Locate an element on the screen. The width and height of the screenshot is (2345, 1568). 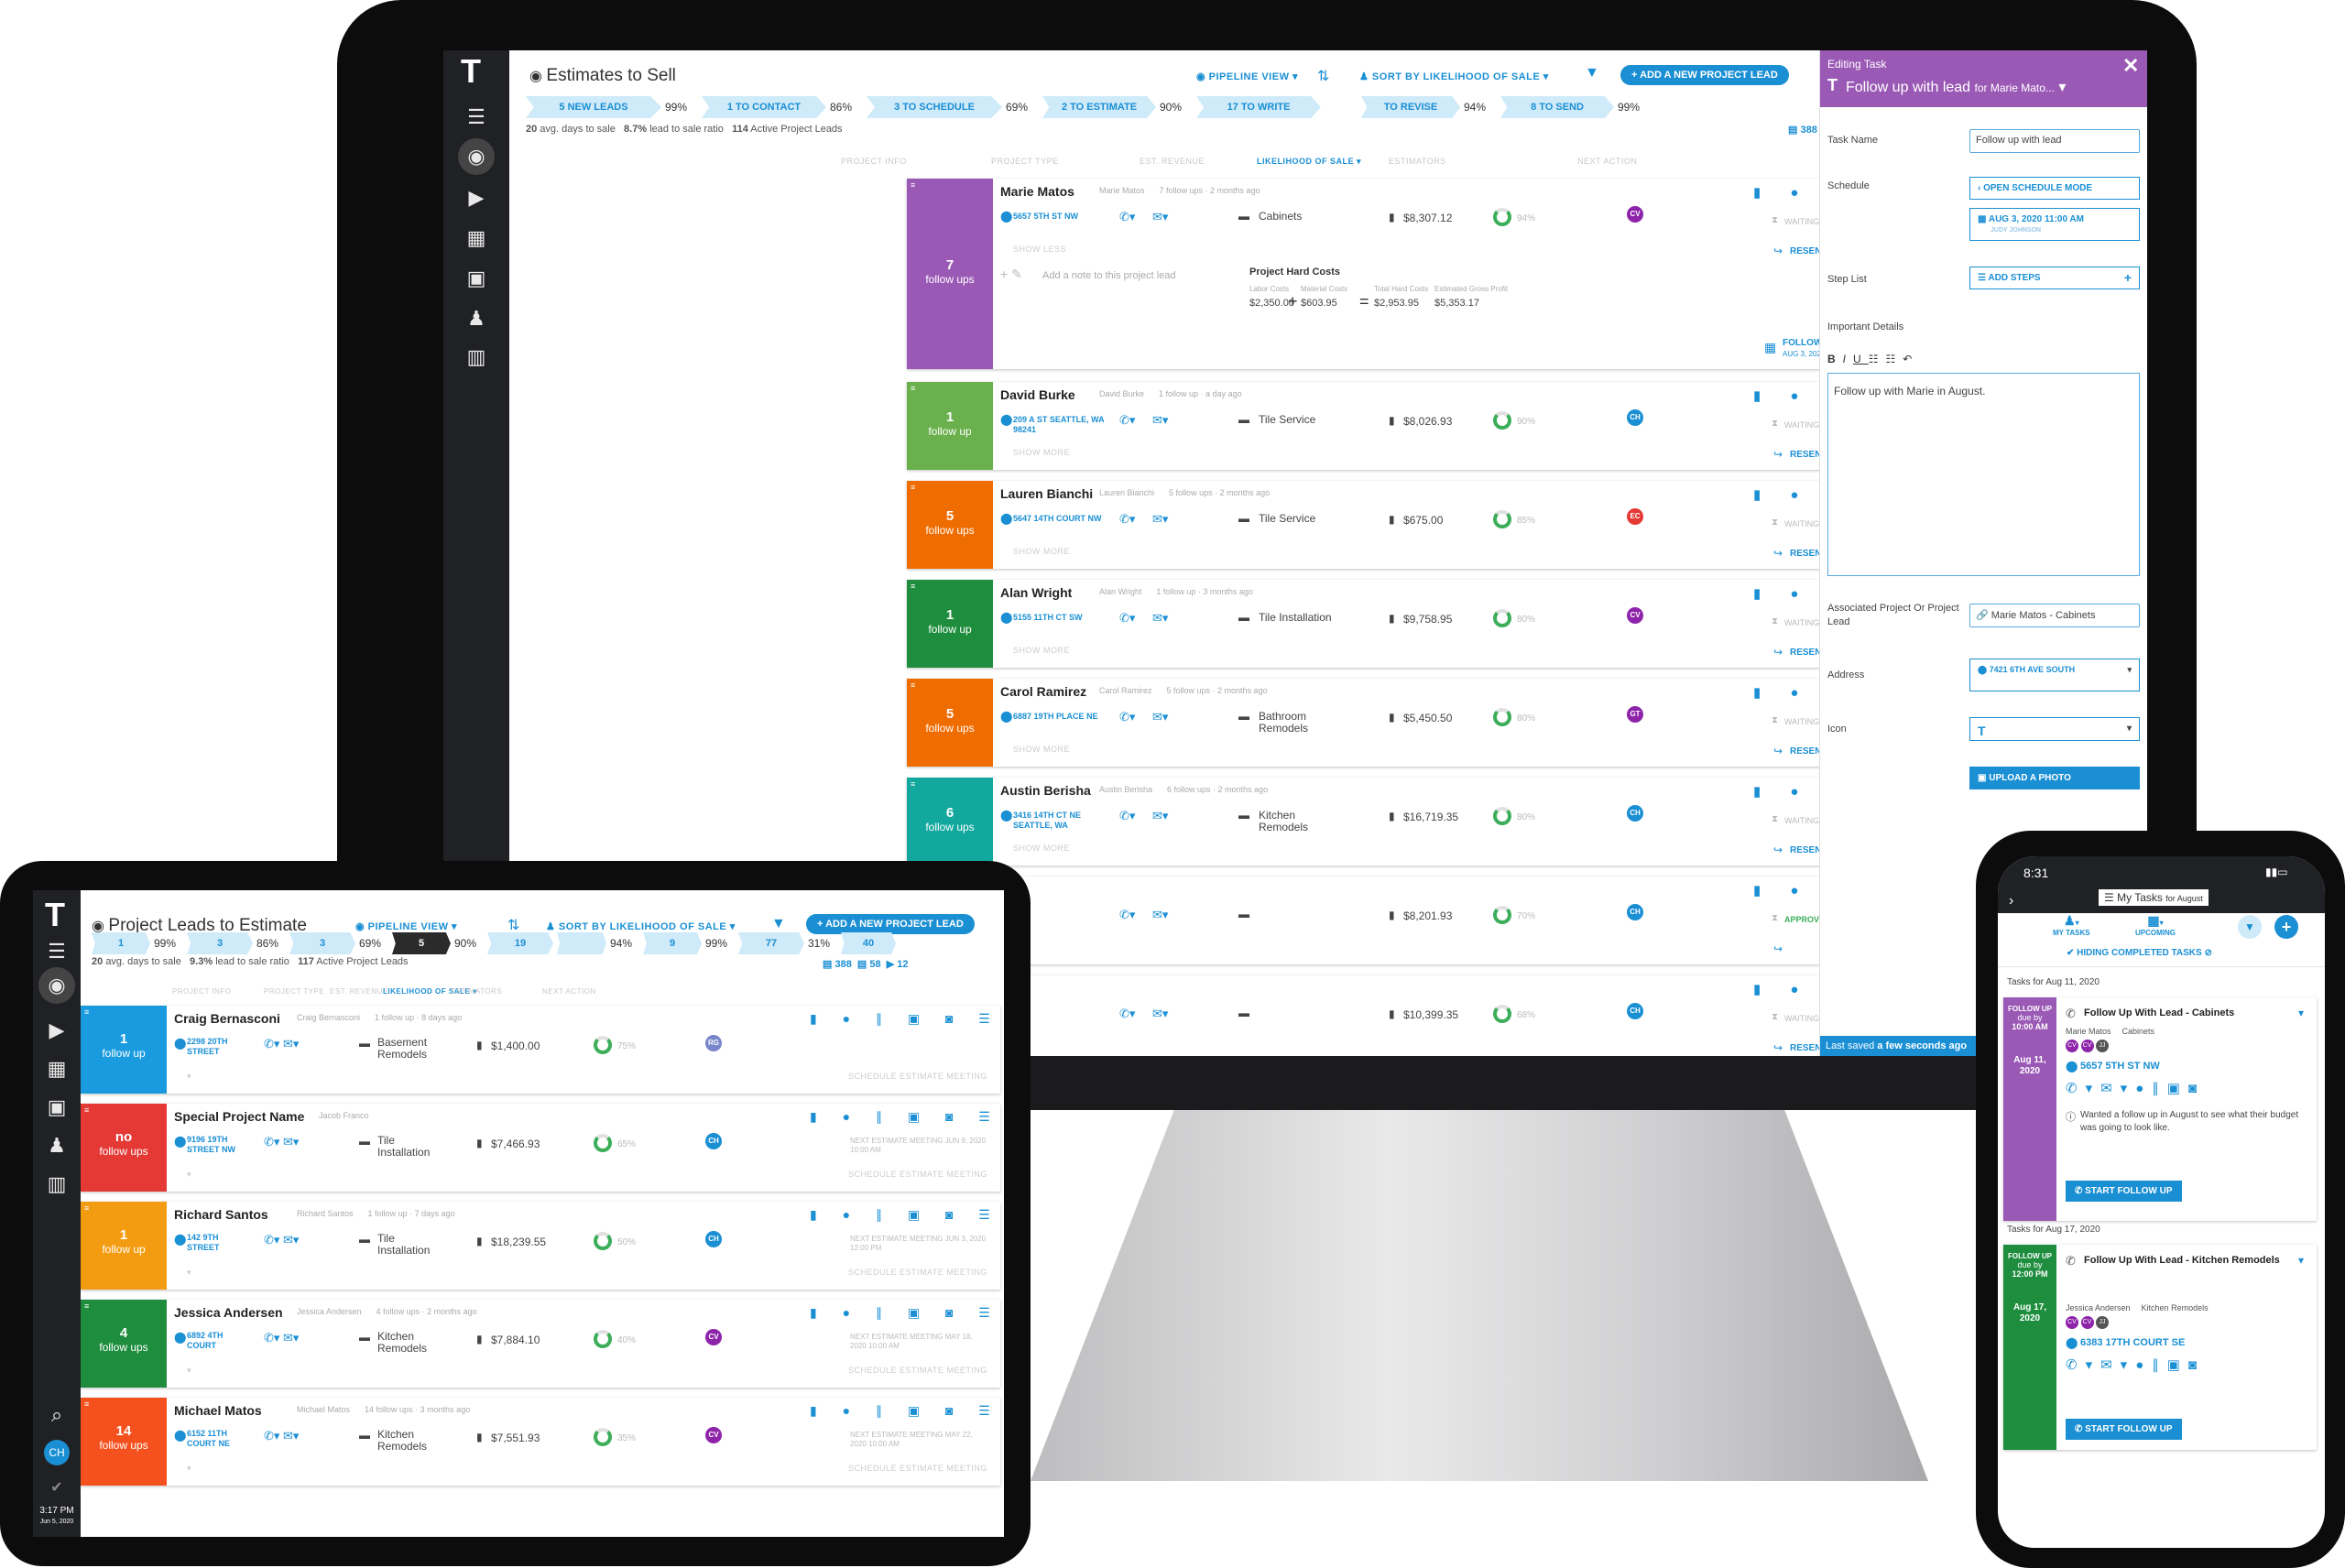
tablet-lead-address: 6152 11TH COURT NE is located at coordinates (208, 1438).